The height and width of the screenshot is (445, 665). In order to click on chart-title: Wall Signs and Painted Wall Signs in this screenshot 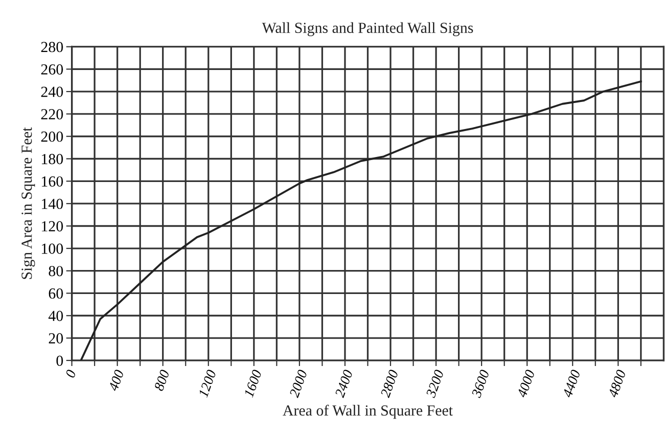, I will do `click(367, 29)`.